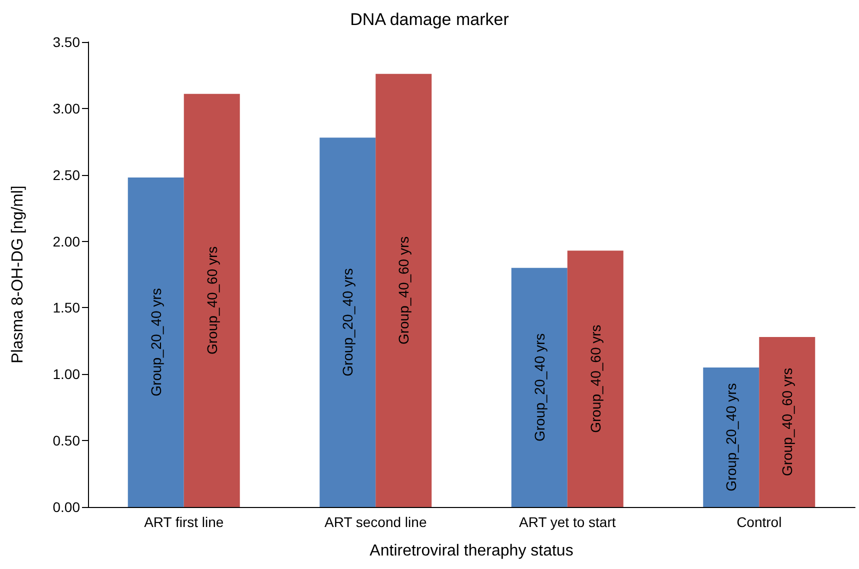 This screenshot has height=569, width=859. I want to click on series-label: Group_20_40 yrs, so click(731, 437).